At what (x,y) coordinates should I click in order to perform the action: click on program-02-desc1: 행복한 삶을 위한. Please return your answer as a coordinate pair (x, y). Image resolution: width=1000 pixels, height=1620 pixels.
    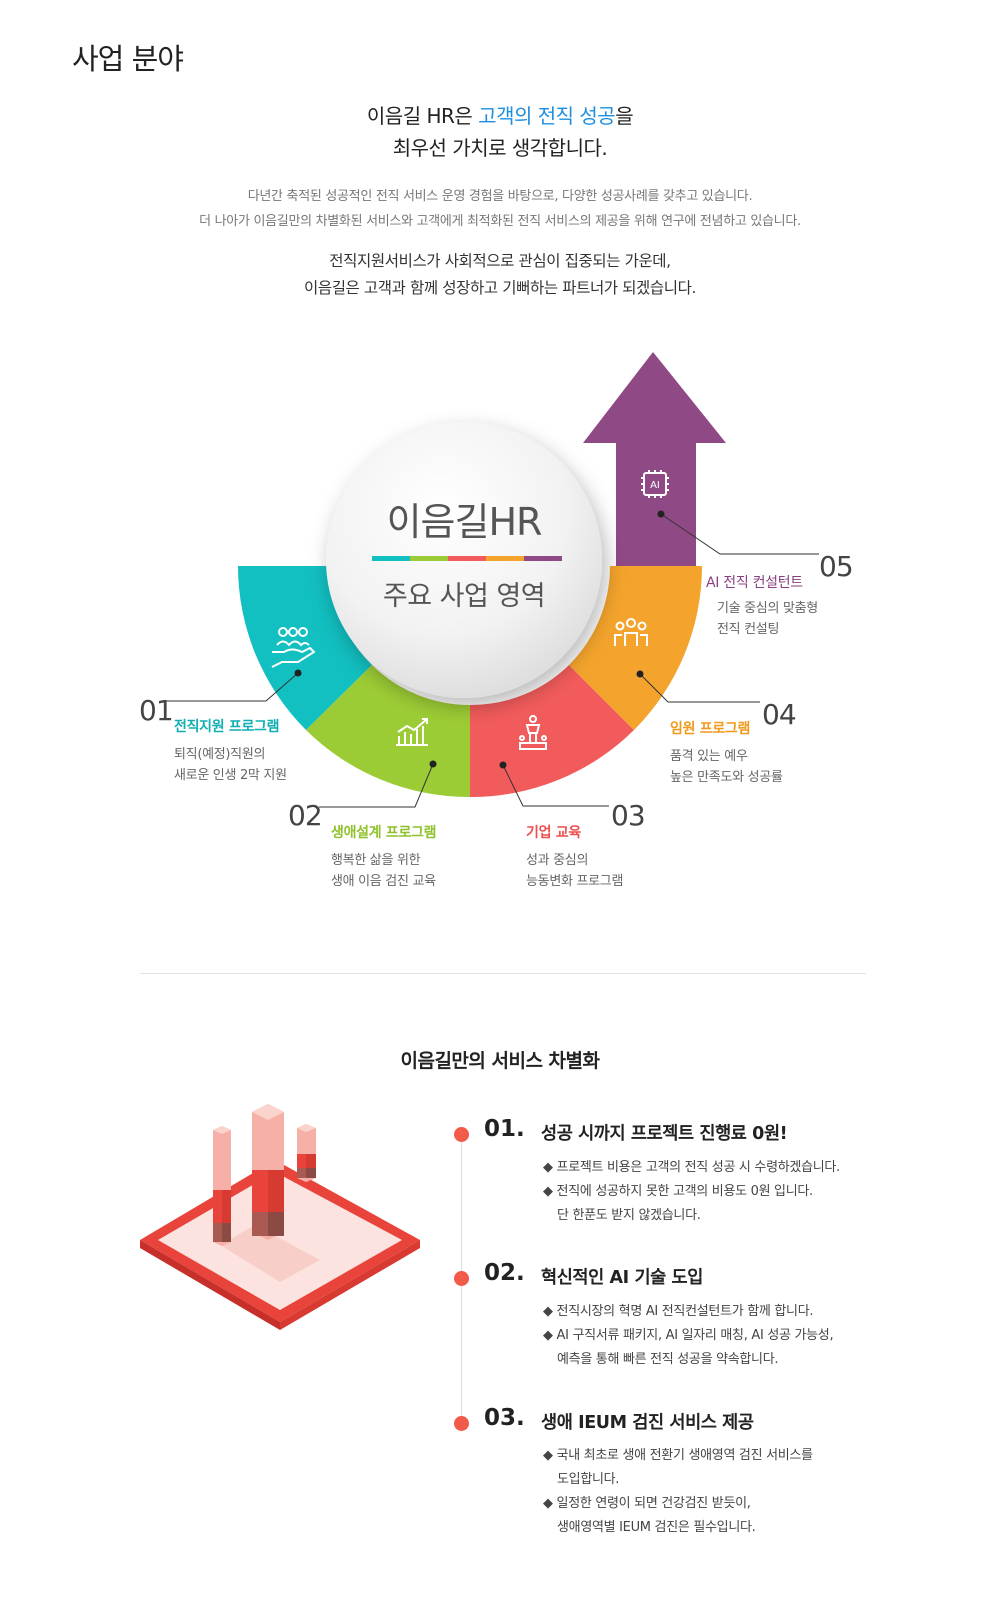
    Looking at the image, I should click on (376, 860).